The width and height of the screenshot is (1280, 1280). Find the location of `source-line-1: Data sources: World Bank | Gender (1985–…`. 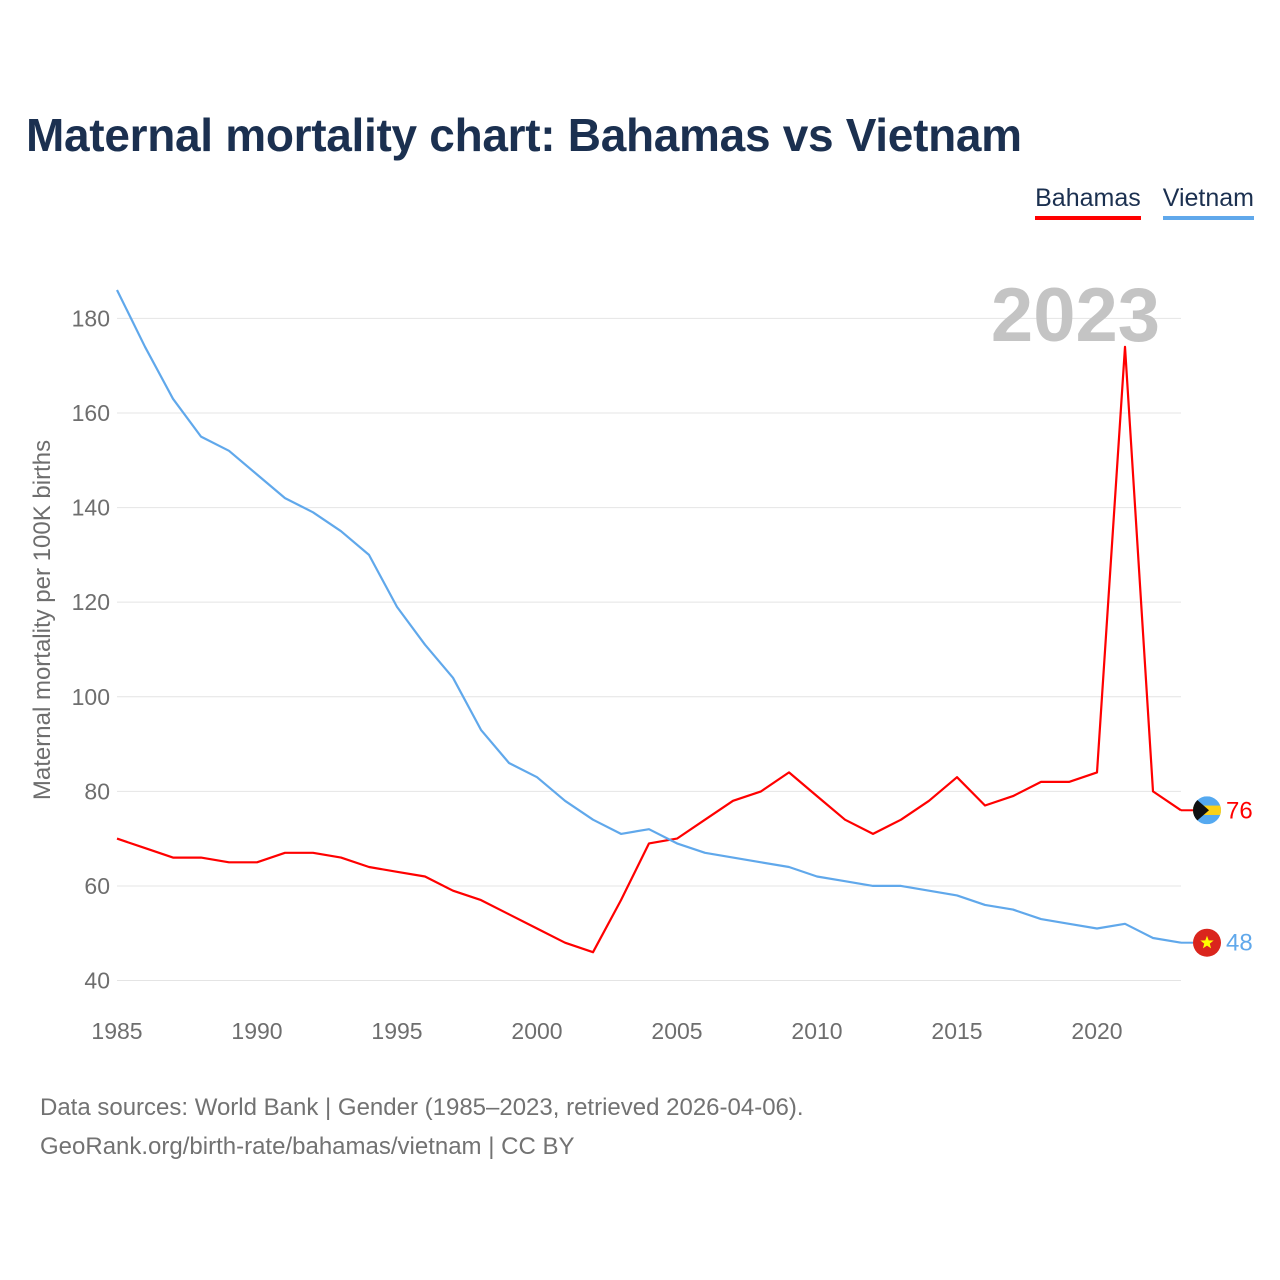

source-line-1: Data sources: World Bank | Gender (1985–… is located at coordinates (422, 1107).